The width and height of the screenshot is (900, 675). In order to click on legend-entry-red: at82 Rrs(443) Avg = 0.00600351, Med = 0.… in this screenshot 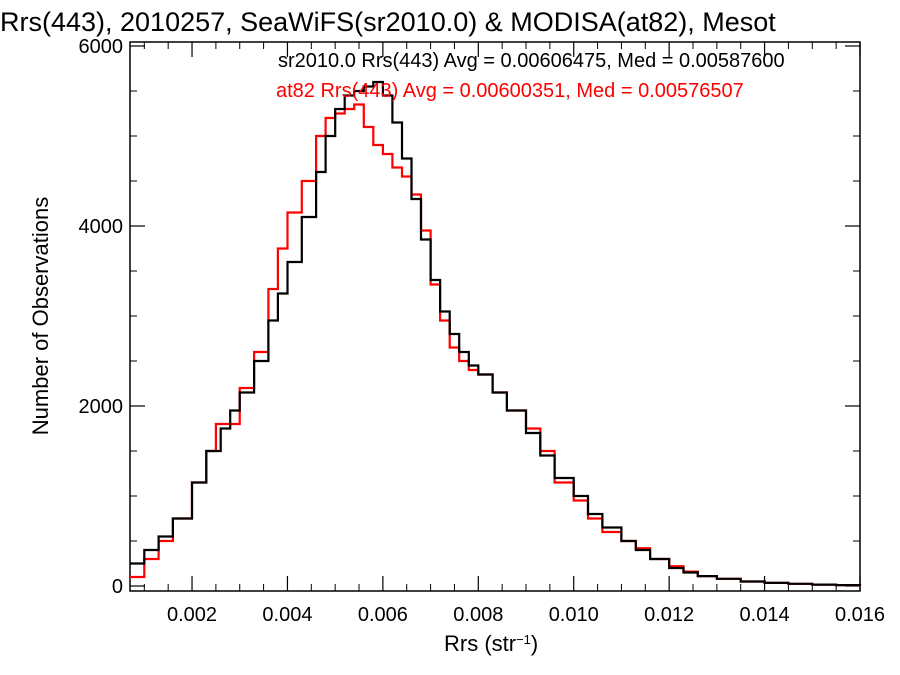, I will do `click(510, 91)`.